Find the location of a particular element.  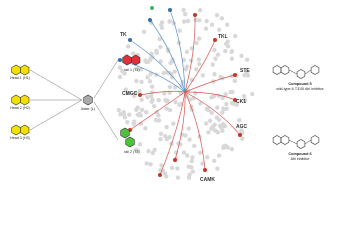

tail-label: tail 1 (T1) is located at coordinates (131, 70).